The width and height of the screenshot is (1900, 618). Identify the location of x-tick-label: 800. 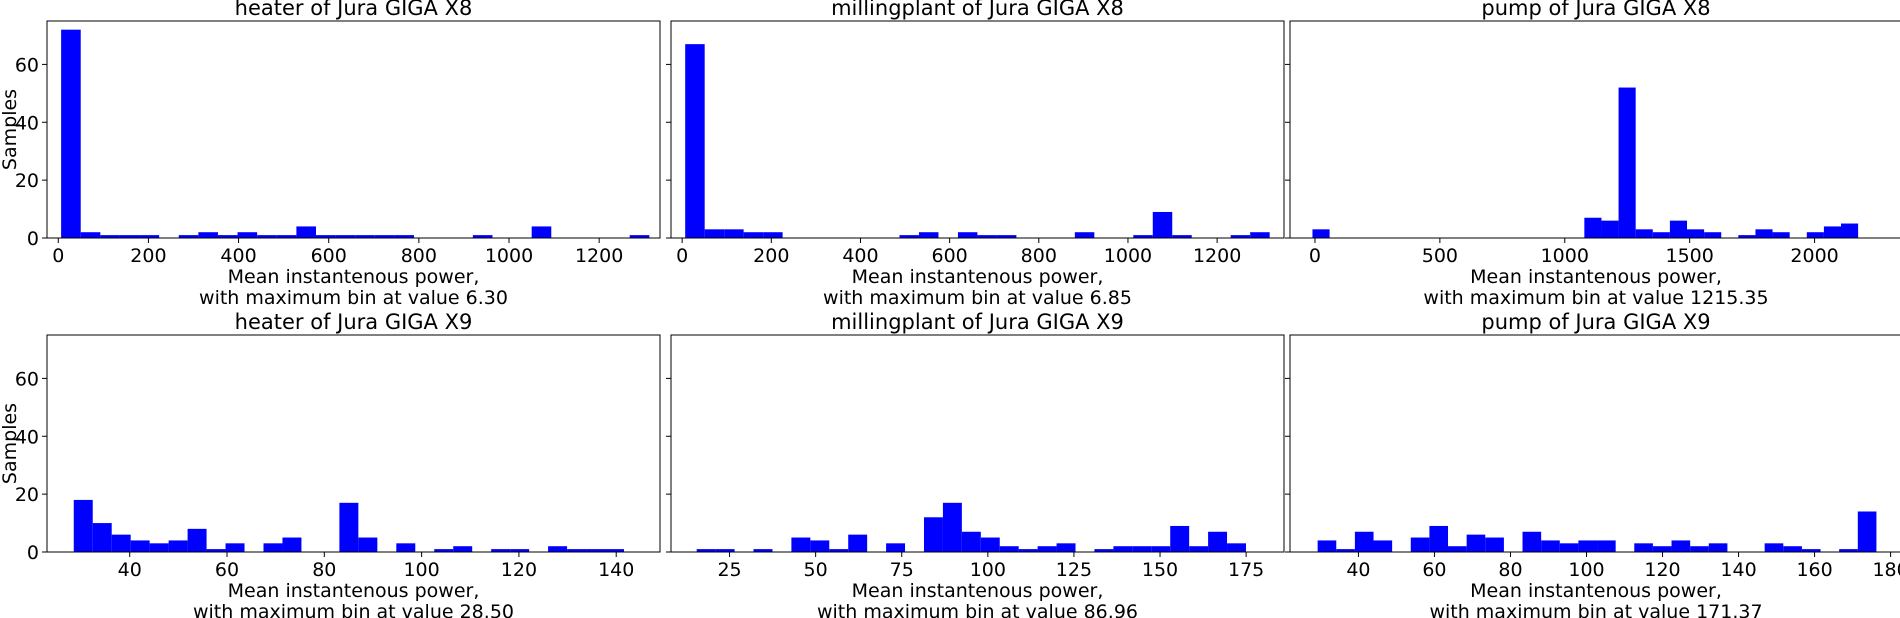
(419, 256).